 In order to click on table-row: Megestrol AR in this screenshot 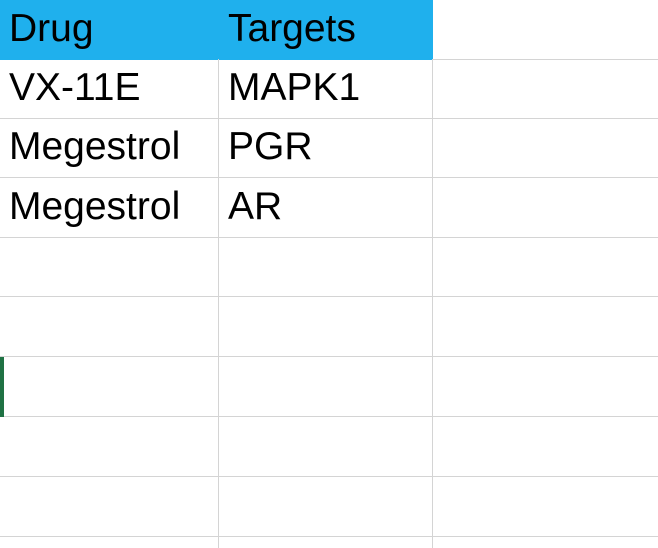, I will do `click(329, 208)`.